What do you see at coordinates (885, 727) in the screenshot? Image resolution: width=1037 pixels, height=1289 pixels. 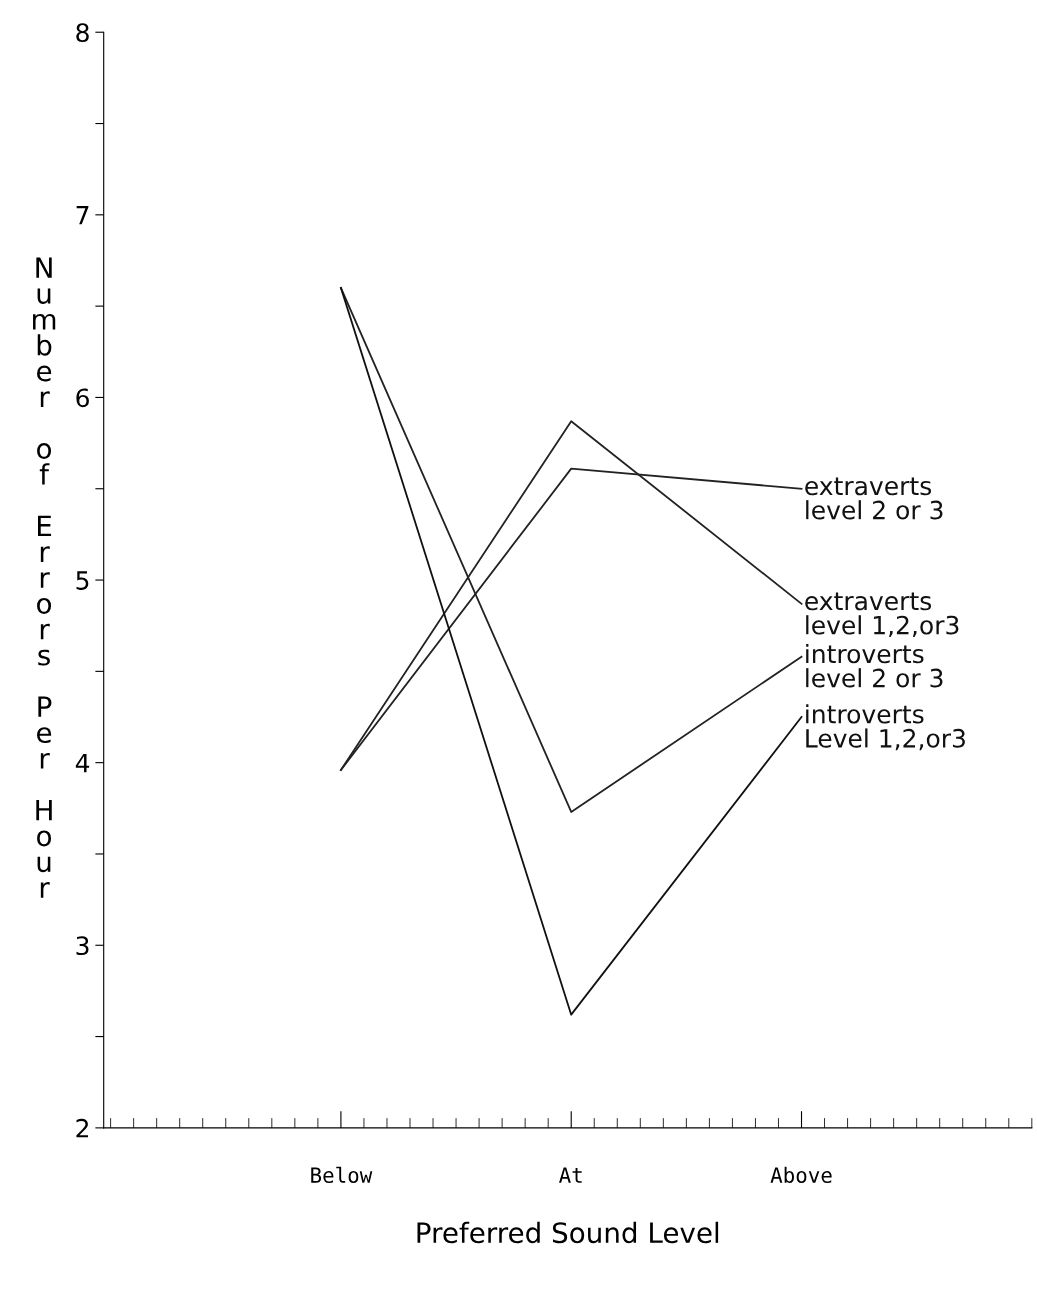 I see `series-label: introverts Level 1,2,or3` at bounding box center [885, 727].